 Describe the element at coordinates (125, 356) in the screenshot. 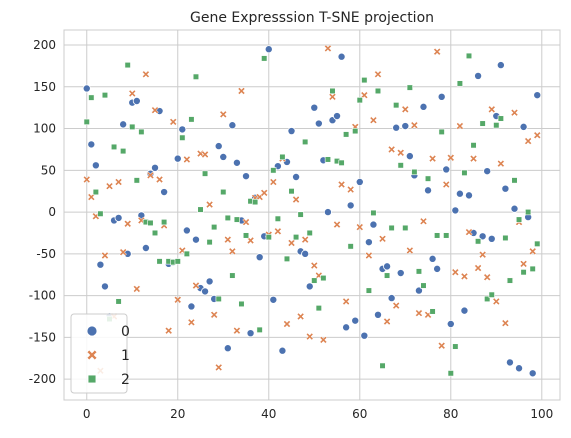

I see `legend-label-1: 1` at that location.